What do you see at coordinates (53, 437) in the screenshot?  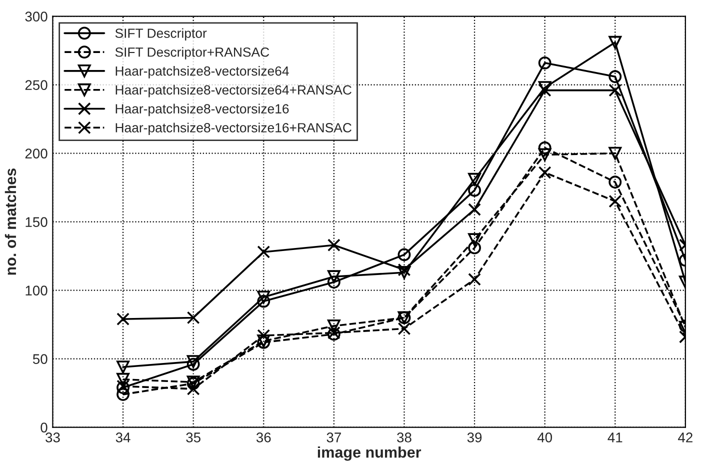 I see `x-tick-label: 33` at bounding box center [53, 437].